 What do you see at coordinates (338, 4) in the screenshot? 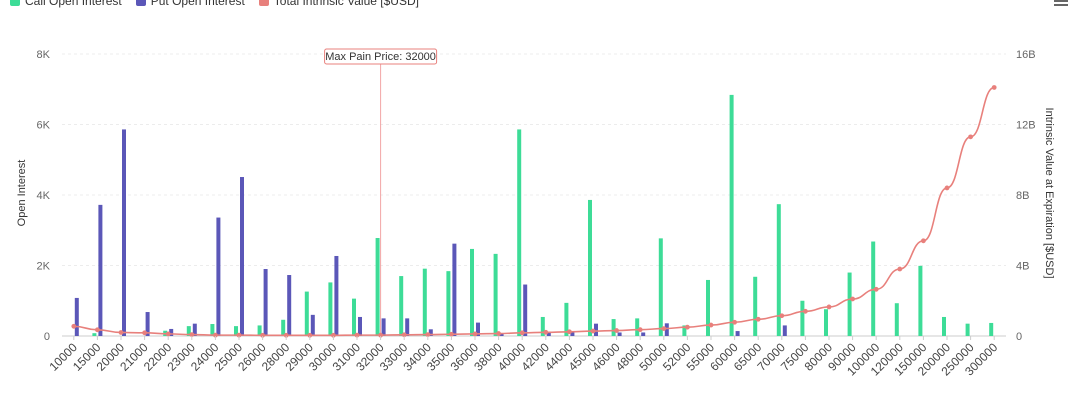
I see `legend-item-intrinsic: Total Intrinsic Value [$USD]` at bounding box center [338, 4].